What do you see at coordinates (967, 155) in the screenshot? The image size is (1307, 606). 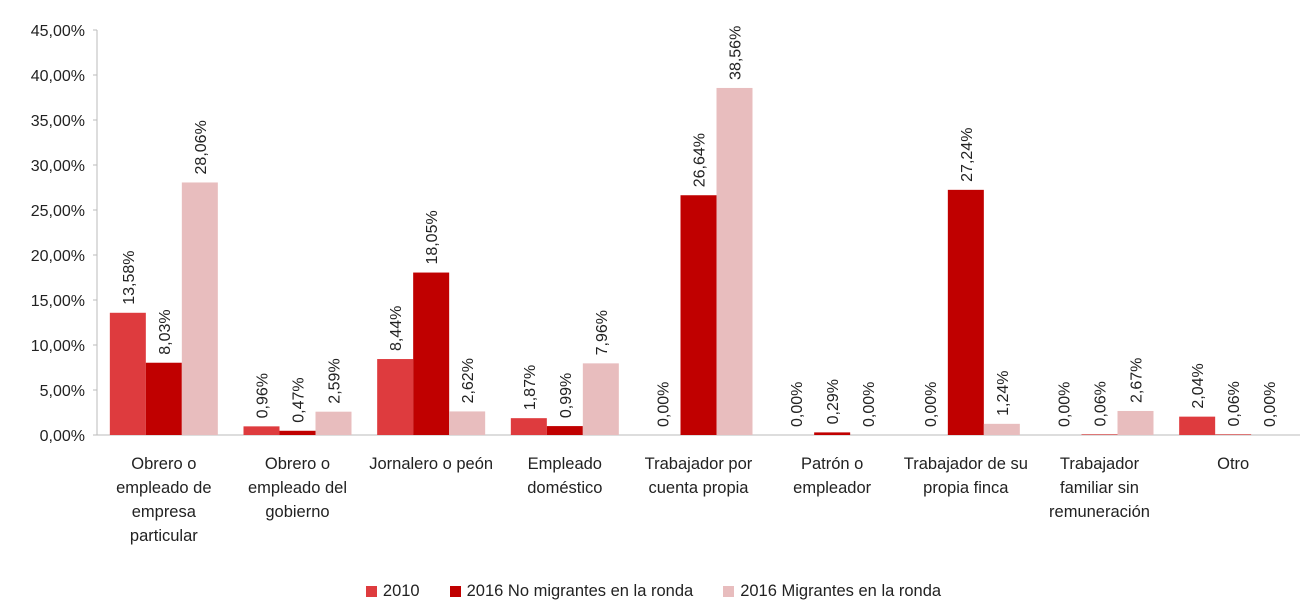 I see `data-label: 27,24%` at bounding box center [967, 155].